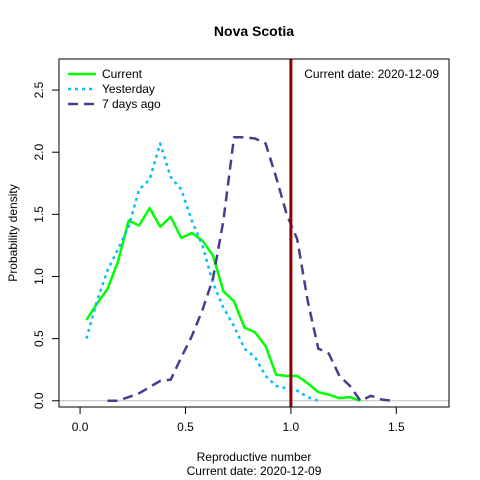  I want to click on current-date-annotation: Current date: 2020-12-09, so click(371, 74).